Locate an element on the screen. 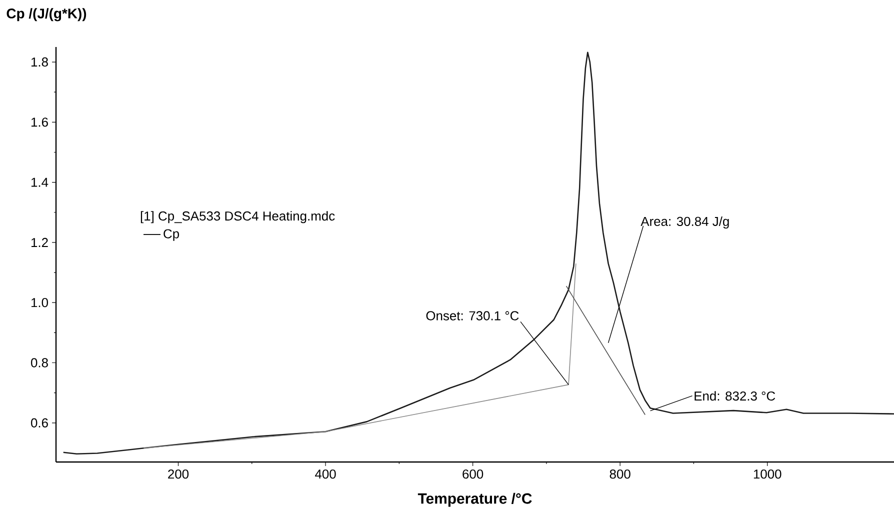 This screenshot has height=513, width=894. x-tick-label: 800 is located at coordinates (620, 474).